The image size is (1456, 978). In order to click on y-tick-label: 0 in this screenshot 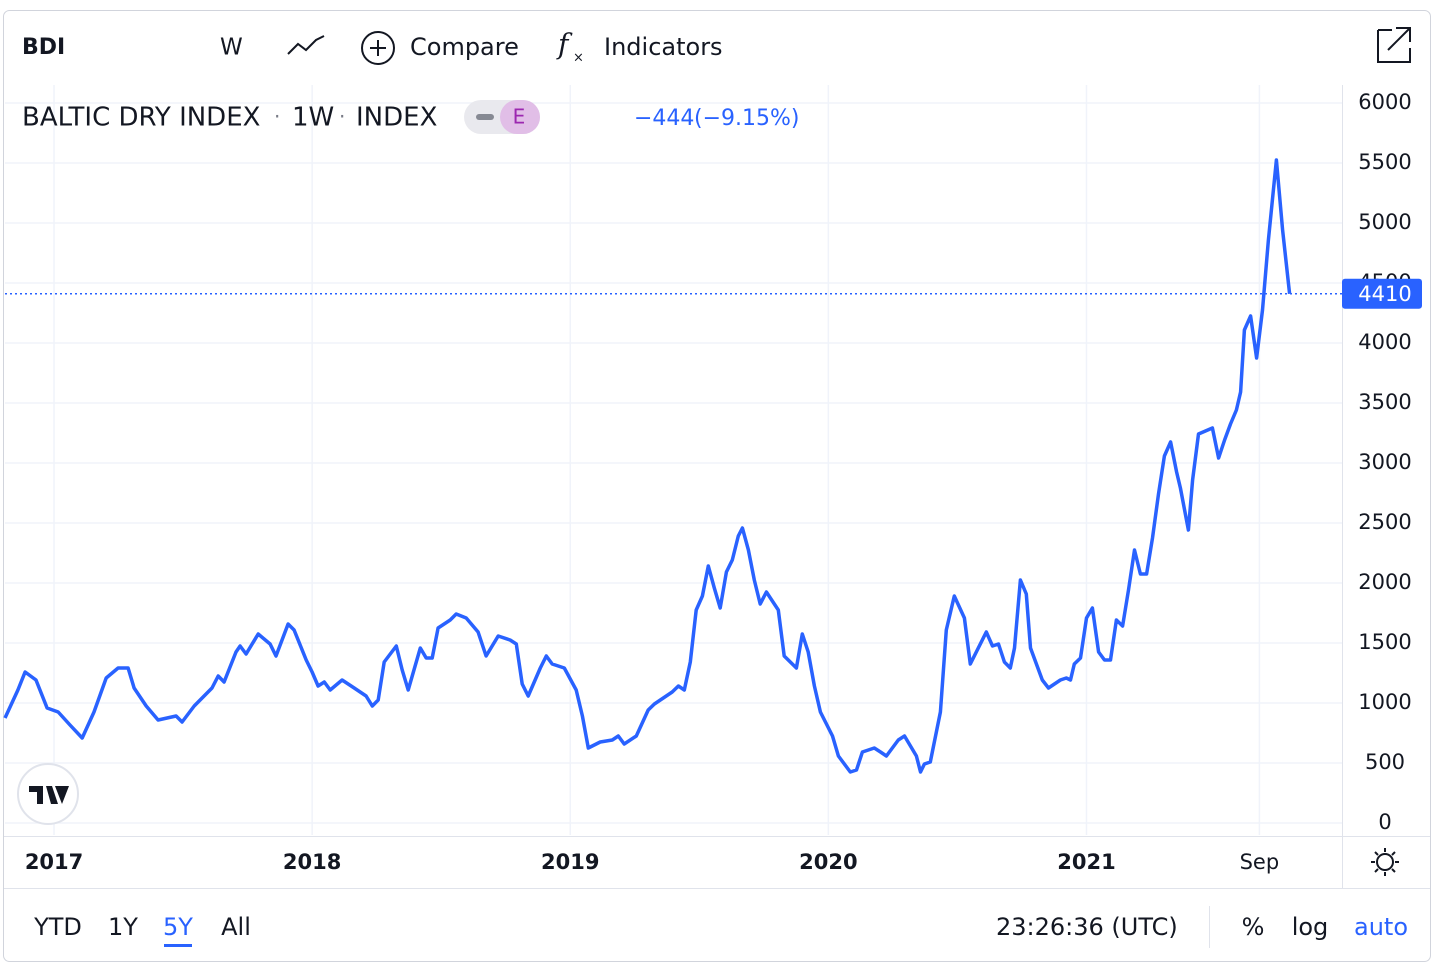, I will do `click(1384, 822)`.